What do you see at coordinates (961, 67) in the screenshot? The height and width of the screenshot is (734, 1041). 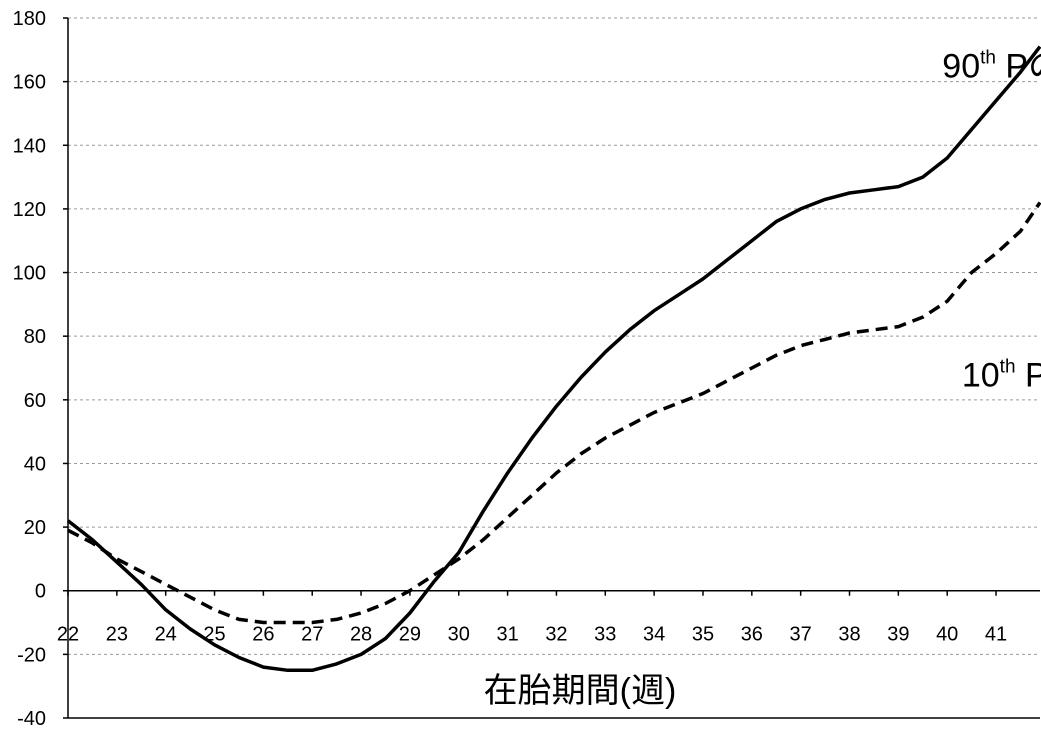 I see `annotation-base: 90` at bounding box center [961, 67].